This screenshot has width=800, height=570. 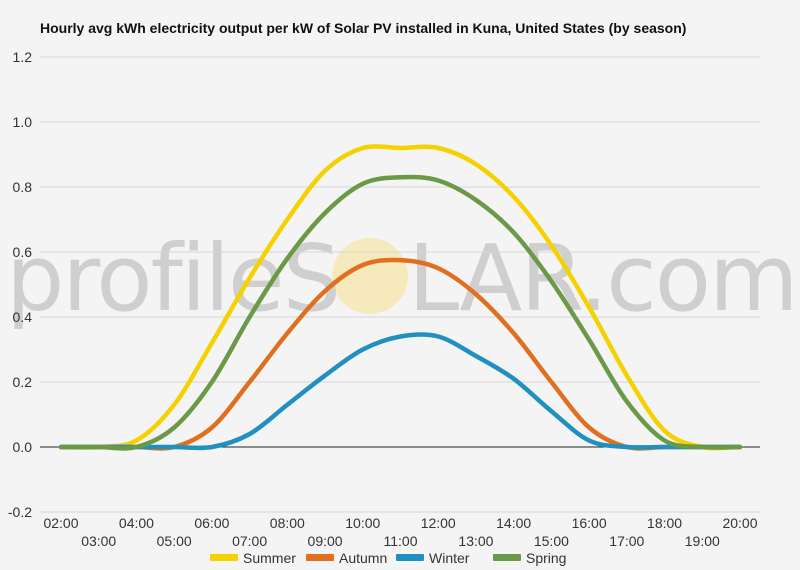 I want to click on y-tick-label: 0.6, so click(x=23, y=252).